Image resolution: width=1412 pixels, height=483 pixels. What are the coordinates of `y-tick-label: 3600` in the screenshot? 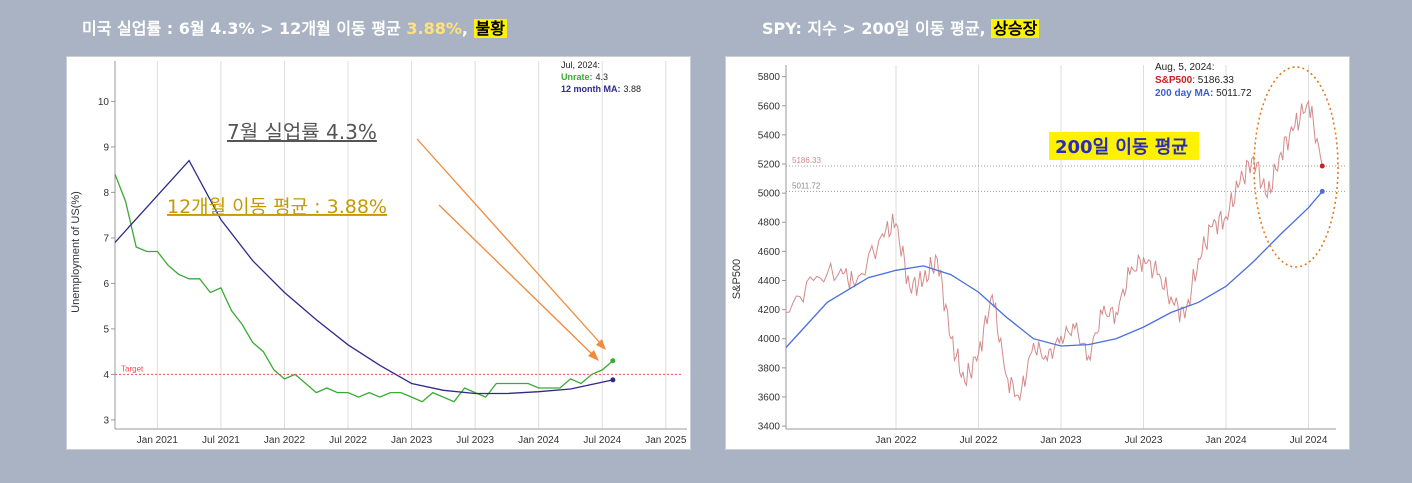 It's located at (769, 397).